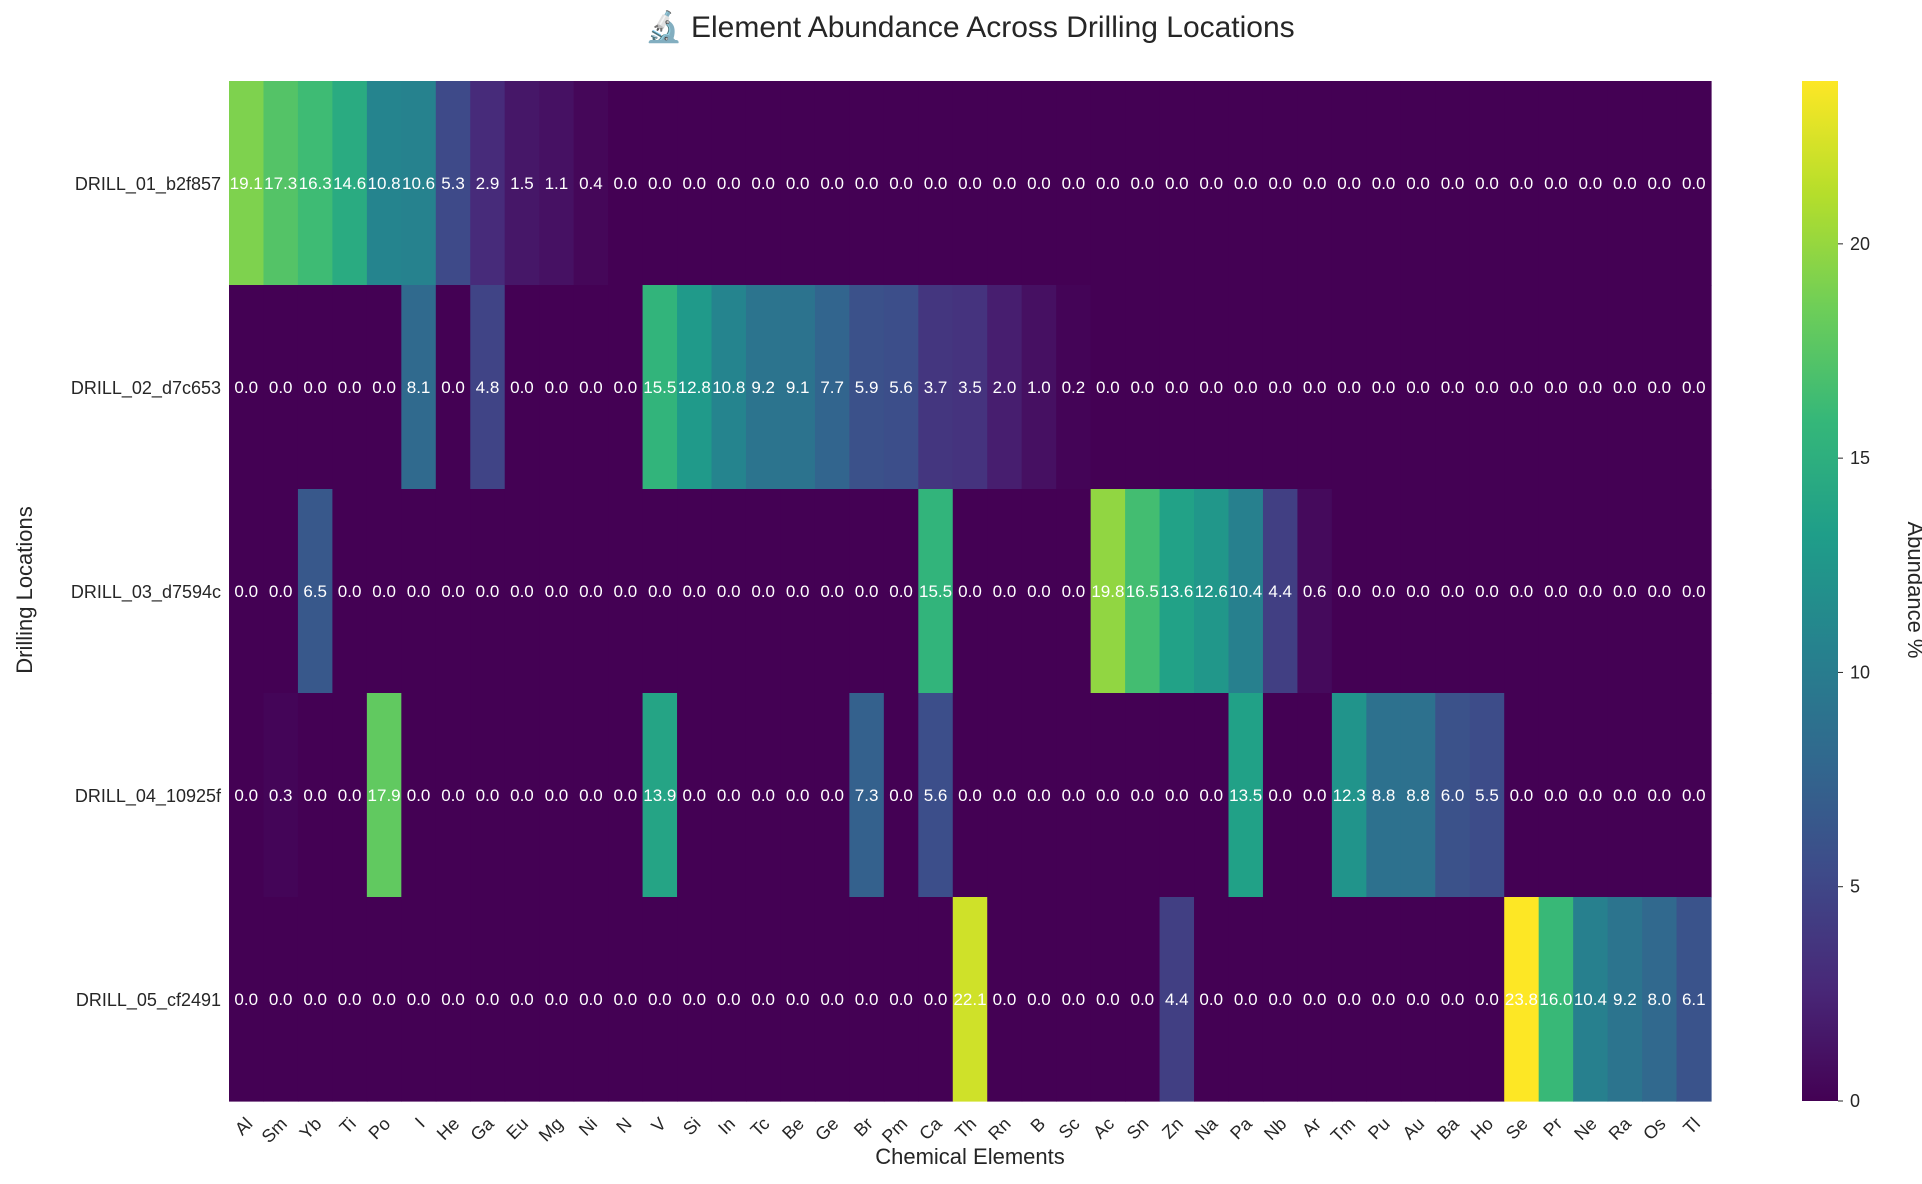  What do you see at coordinates (588, 1127) in the screenshot?
I see `x-tick-label: Ni` at bounding box center [588, 1127].